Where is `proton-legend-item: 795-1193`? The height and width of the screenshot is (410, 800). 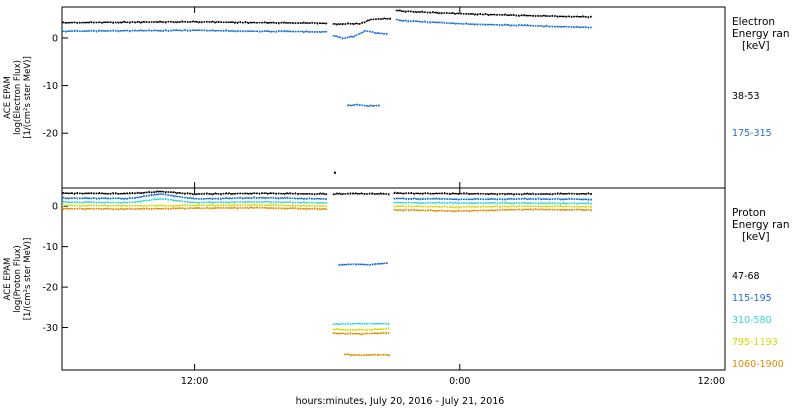 proton-legend-item: 795-1193 is located at coordinates (755, 342).